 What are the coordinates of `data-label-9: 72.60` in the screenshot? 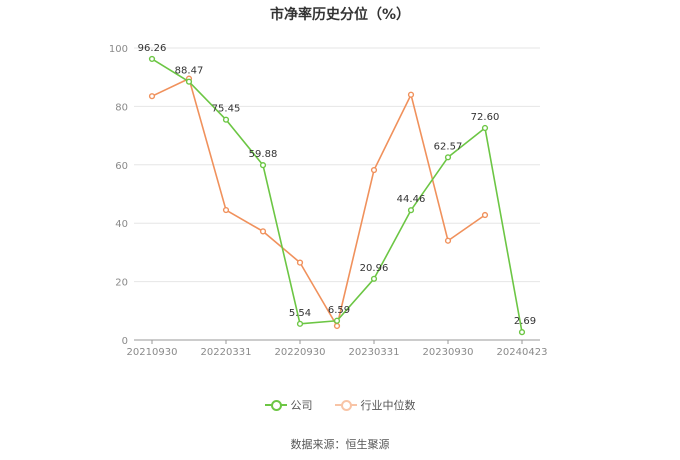 It's located at (485, 117).